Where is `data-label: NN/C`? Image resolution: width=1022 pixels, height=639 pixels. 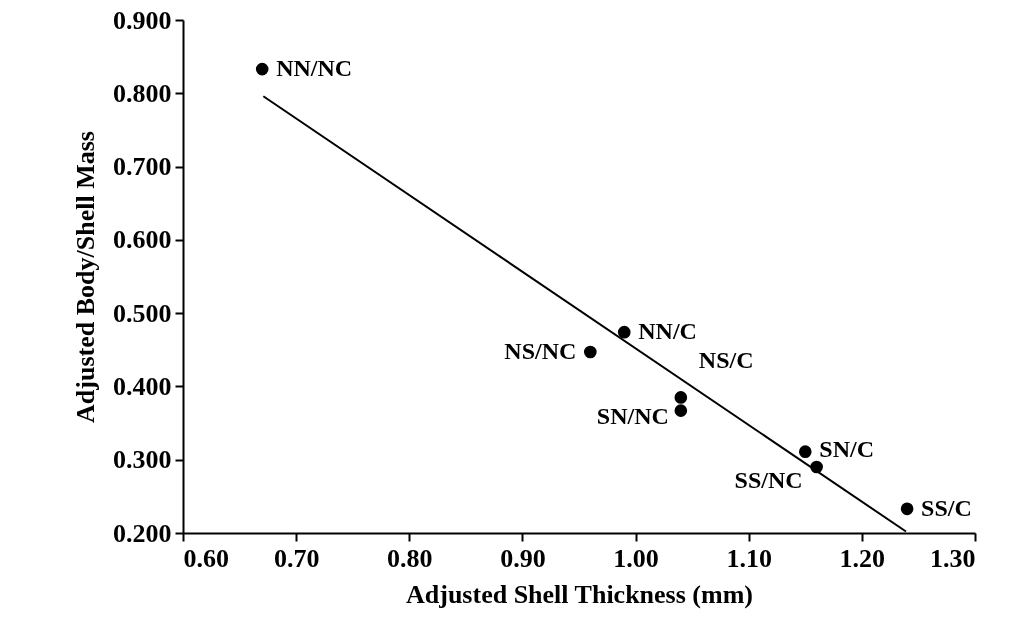 data-label: NN/C is located at coordinates (667, 331).